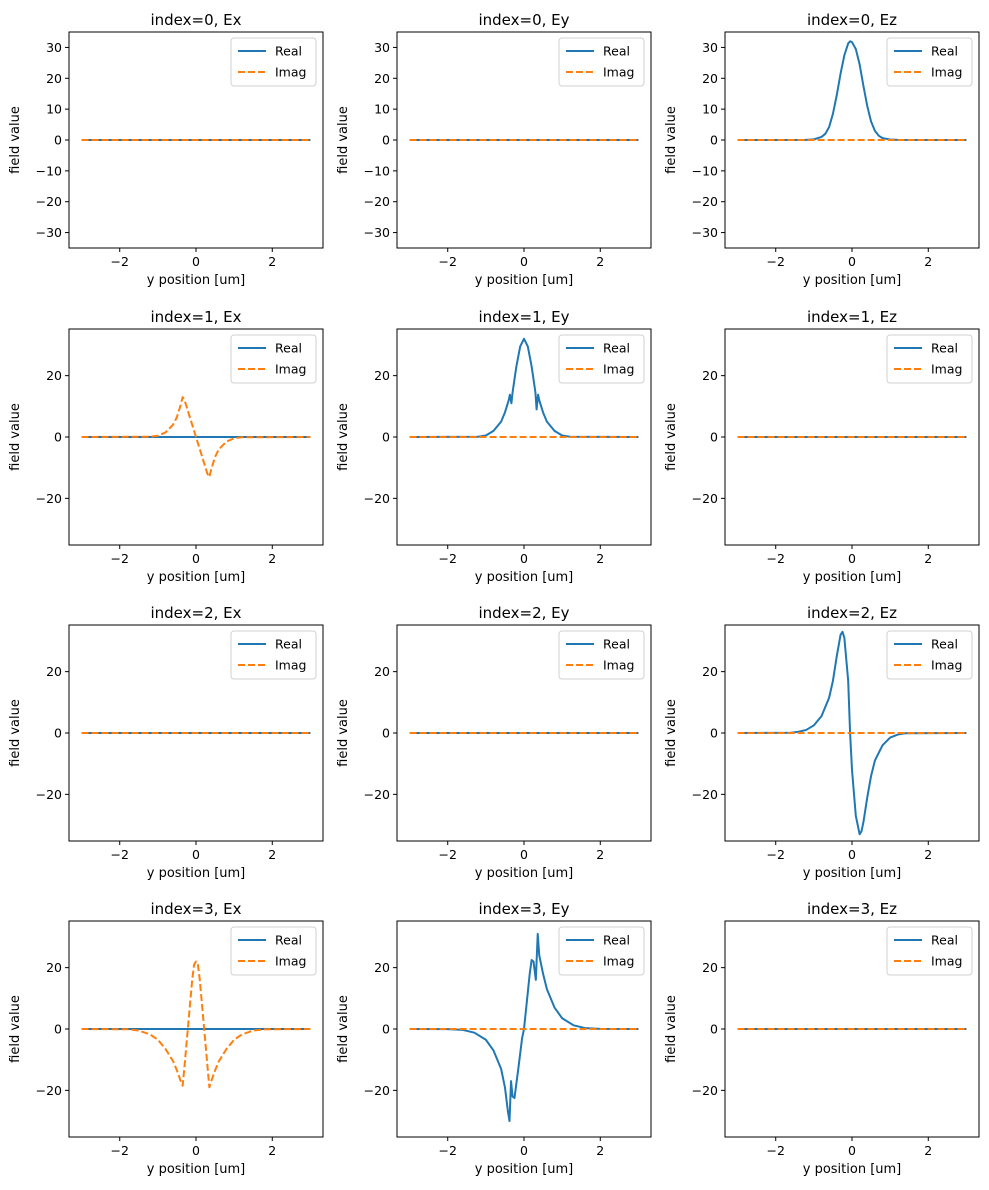 Image resolution: width=989 pixels, height=1190 pixels. I want to click on y-tick-label: −30, so click(49, 232).